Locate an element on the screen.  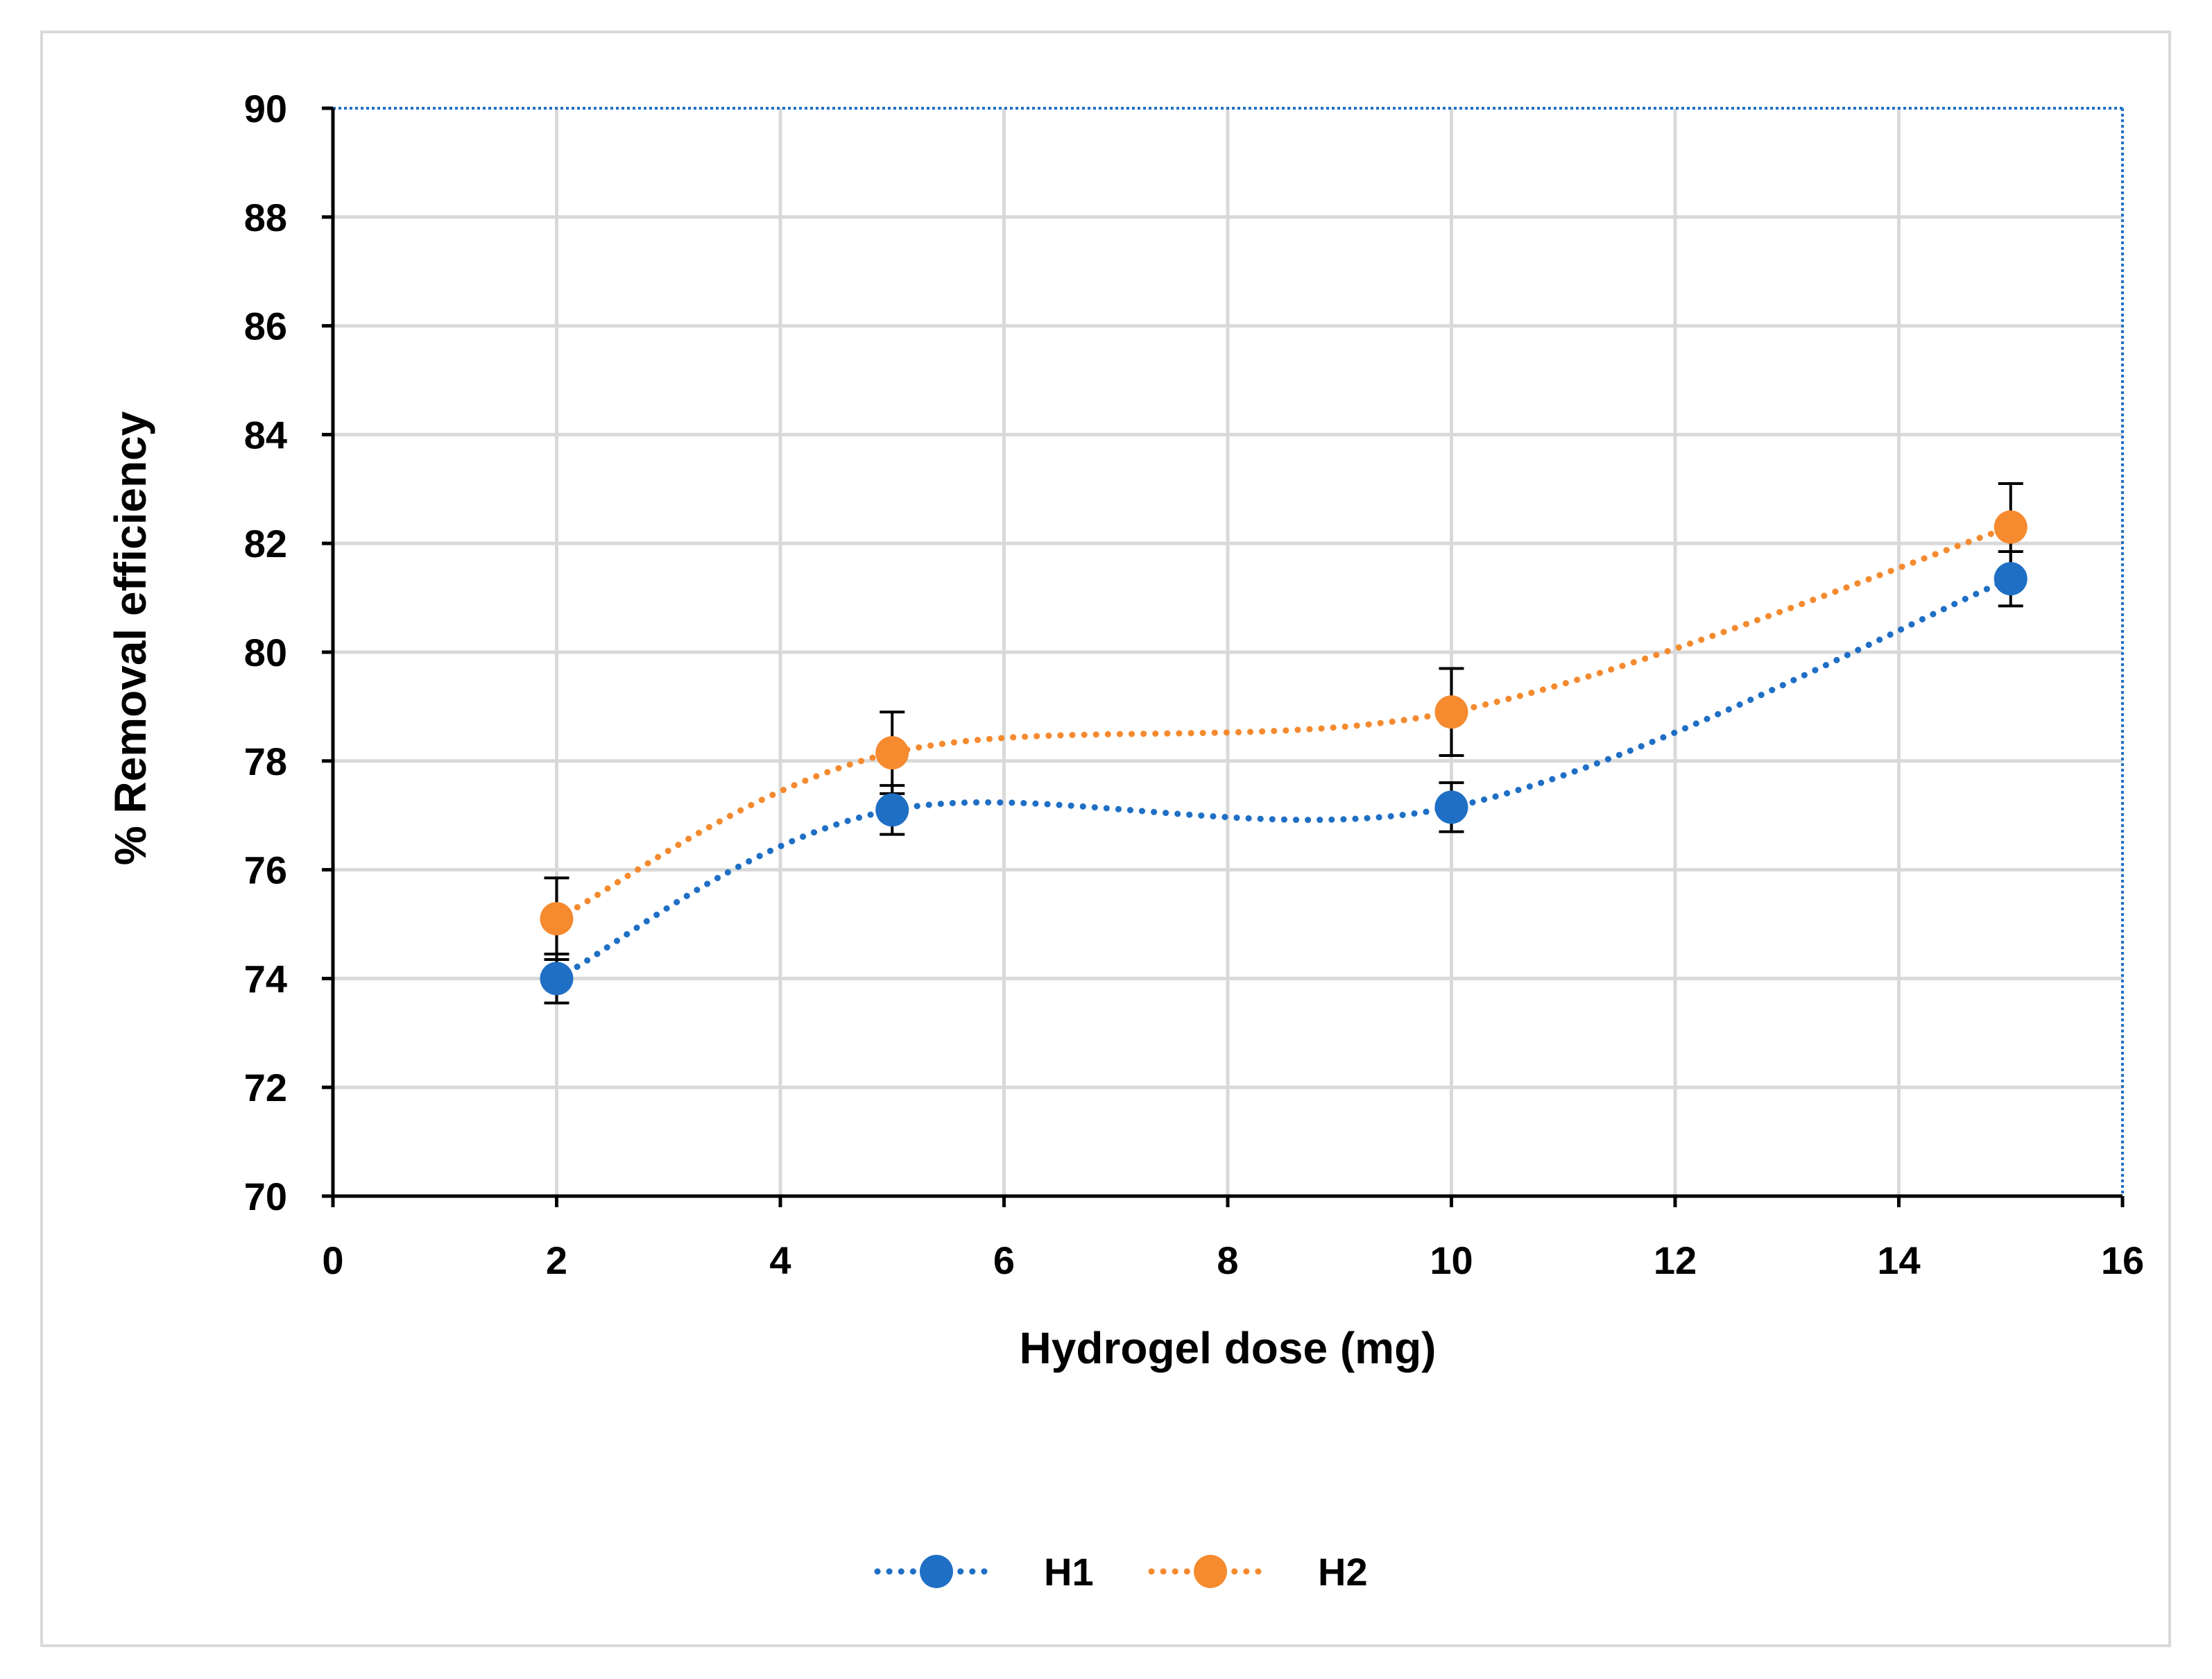
y-tick-label: 70 is located at coordinates (265, 1196).